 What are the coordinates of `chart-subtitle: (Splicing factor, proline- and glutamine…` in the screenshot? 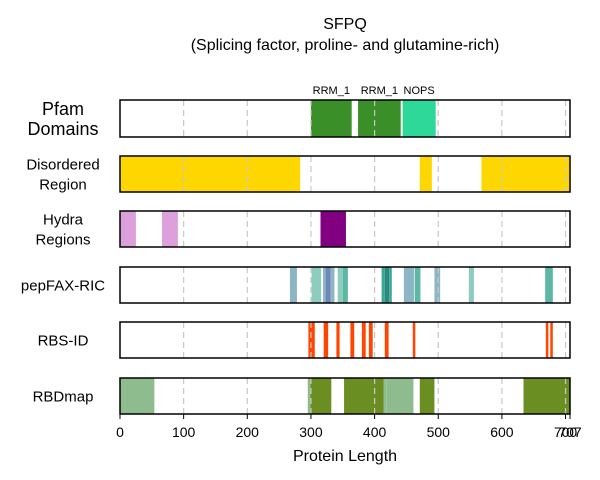 It's located at (345, 45).